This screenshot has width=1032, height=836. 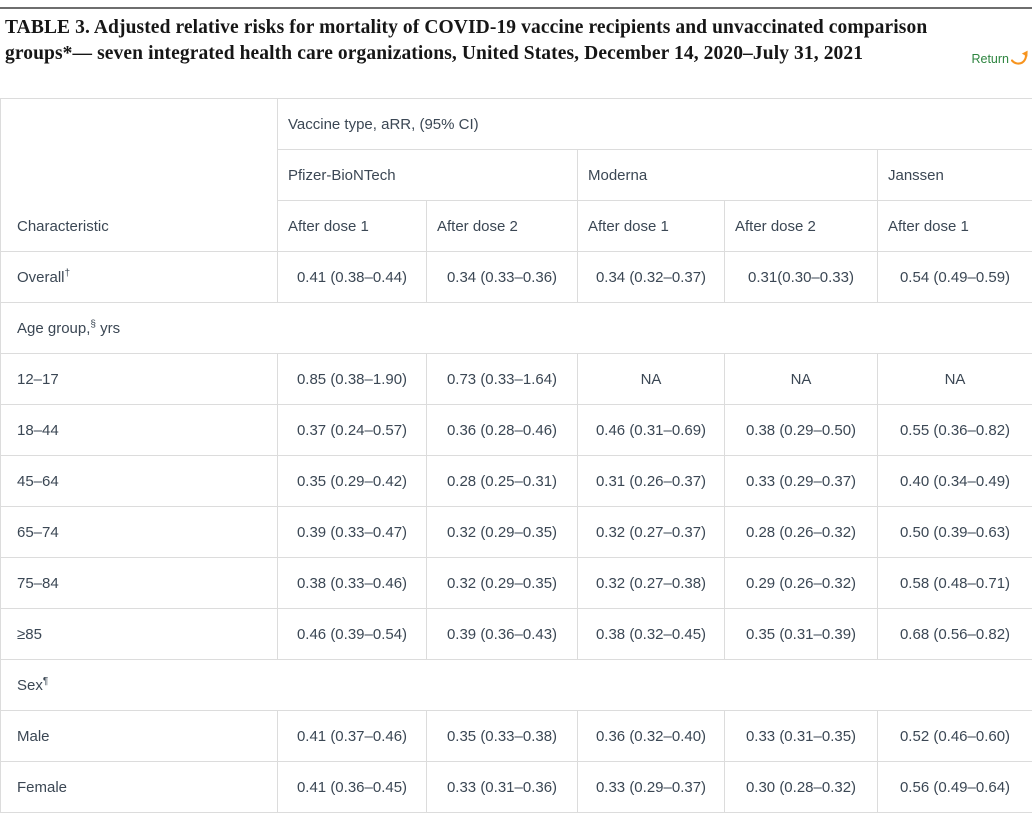 What do you see at coordinates (139, 175) in the screenshot?
I see `column-header-characteristic: Characteristic` at bounding box center [139, 175].